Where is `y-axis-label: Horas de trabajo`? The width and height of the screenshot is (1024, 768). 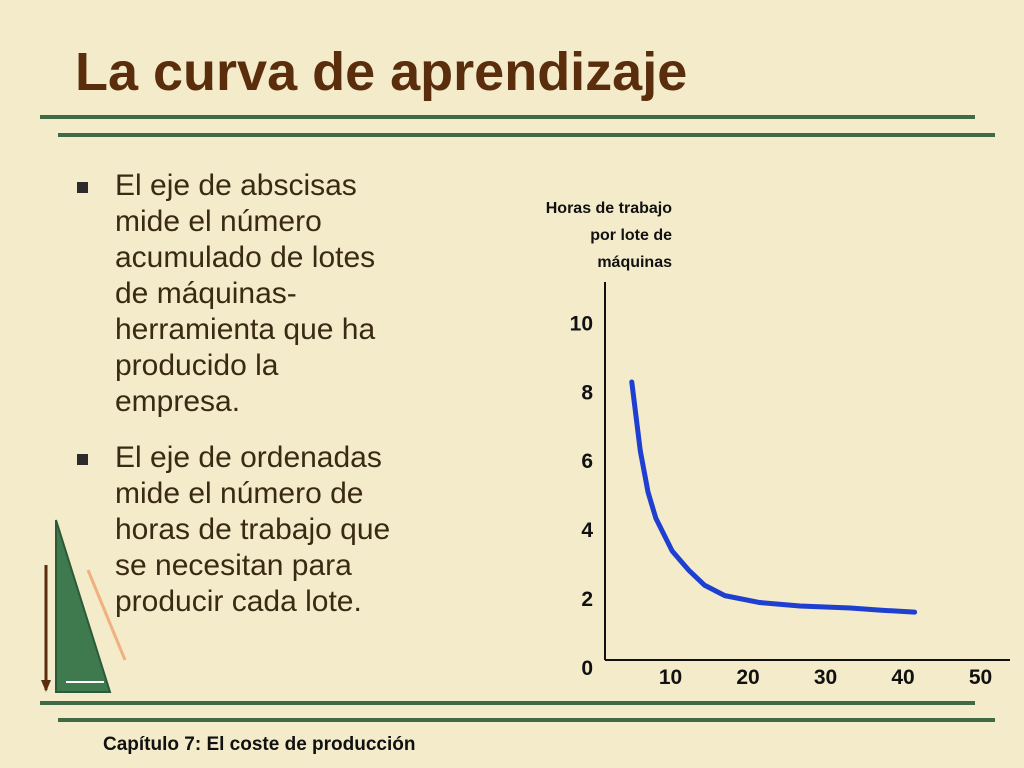
y-axis-label: Horas de trabajo is located at coordinates (609, 208).